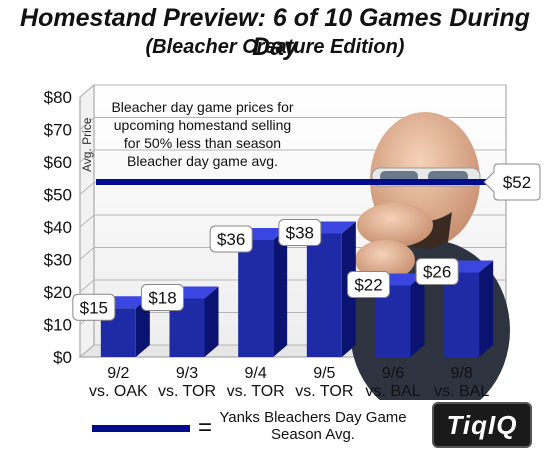 The image size is (550, 466). What do you see at coordinates (58, 130) in the screenshot?
I see `y-tick-label: $70` at bounding box center [58, 130].